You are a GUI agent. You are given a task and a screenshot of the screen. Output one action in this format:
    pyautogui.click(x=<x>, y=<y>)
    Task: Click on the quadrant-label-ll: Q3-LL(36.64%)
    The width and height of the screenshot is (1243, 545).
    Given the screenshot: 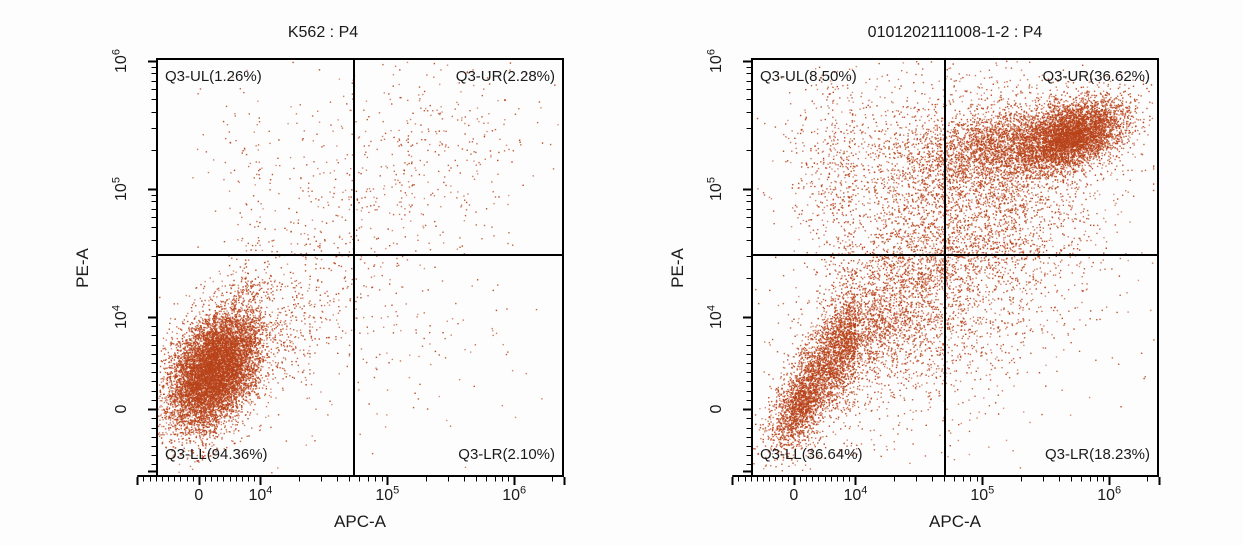 What is the action you would take?
    pyautogui.click(x=811, y=454)
    